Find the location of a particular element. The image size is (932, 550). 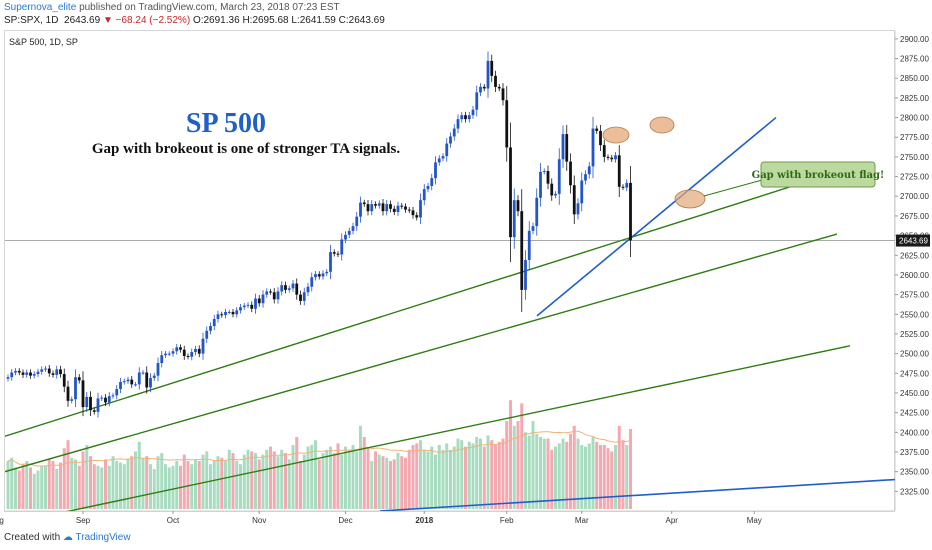

author-link: Supernova_elite is located at coordinates (40, 7).